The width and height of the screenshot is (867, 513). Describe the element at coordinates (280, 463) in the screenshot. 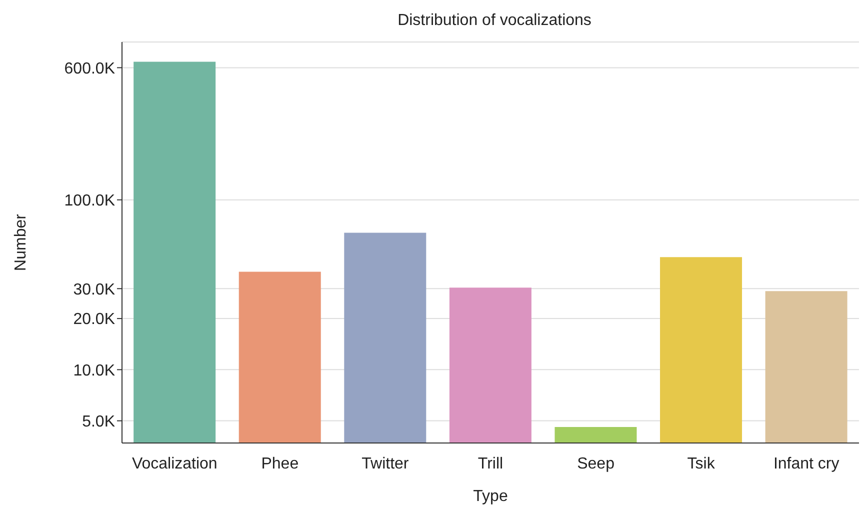

I see `x-tick-label: Phee` at that location.